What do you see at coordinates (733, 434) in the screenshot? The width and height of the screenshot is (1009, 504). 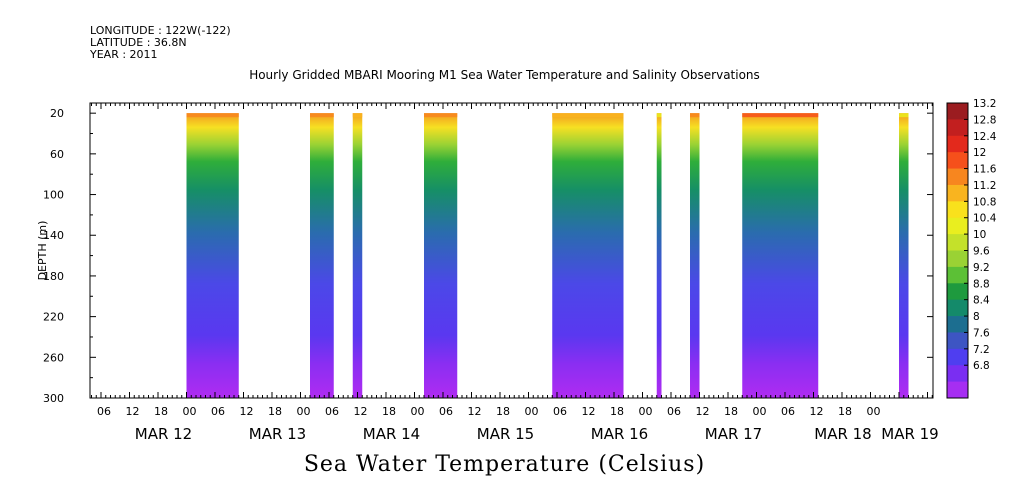 I see `x-day-label: MAR 17` at bounding box center [733, 434].